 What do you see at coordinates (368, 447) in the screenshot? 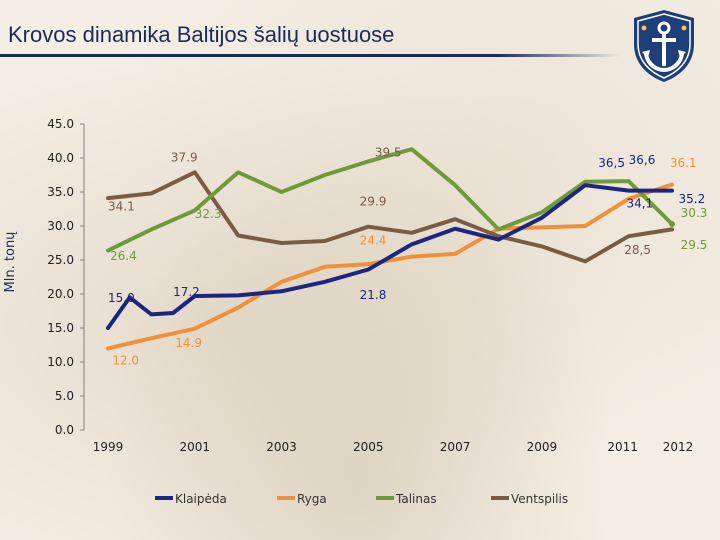
I see `x-tick-label: 2005` at bounding box center [368, 447].